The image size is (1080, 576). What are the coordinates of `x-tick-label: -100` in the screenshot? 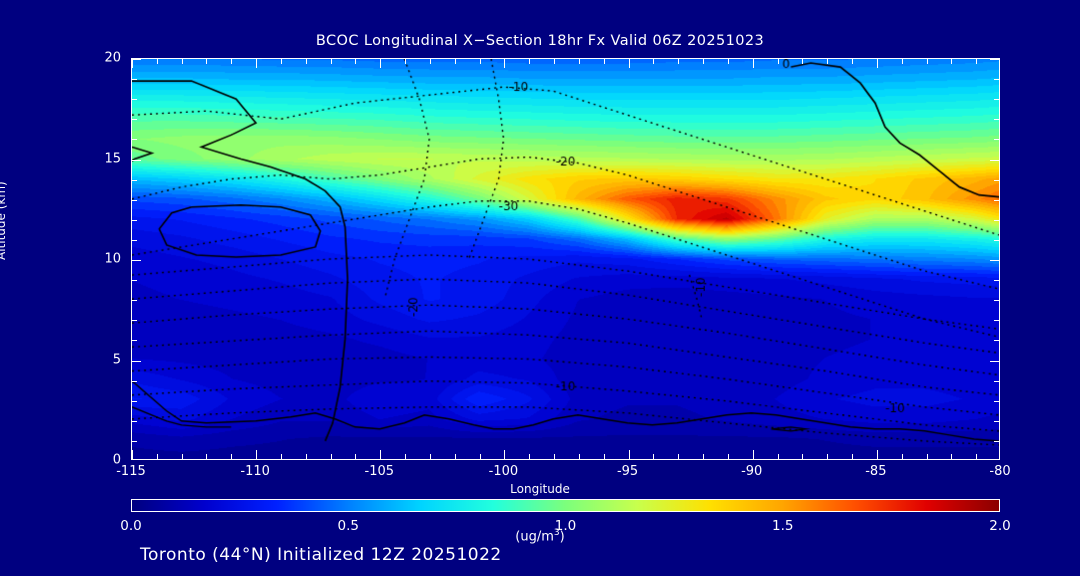 It's located at (503, 471).